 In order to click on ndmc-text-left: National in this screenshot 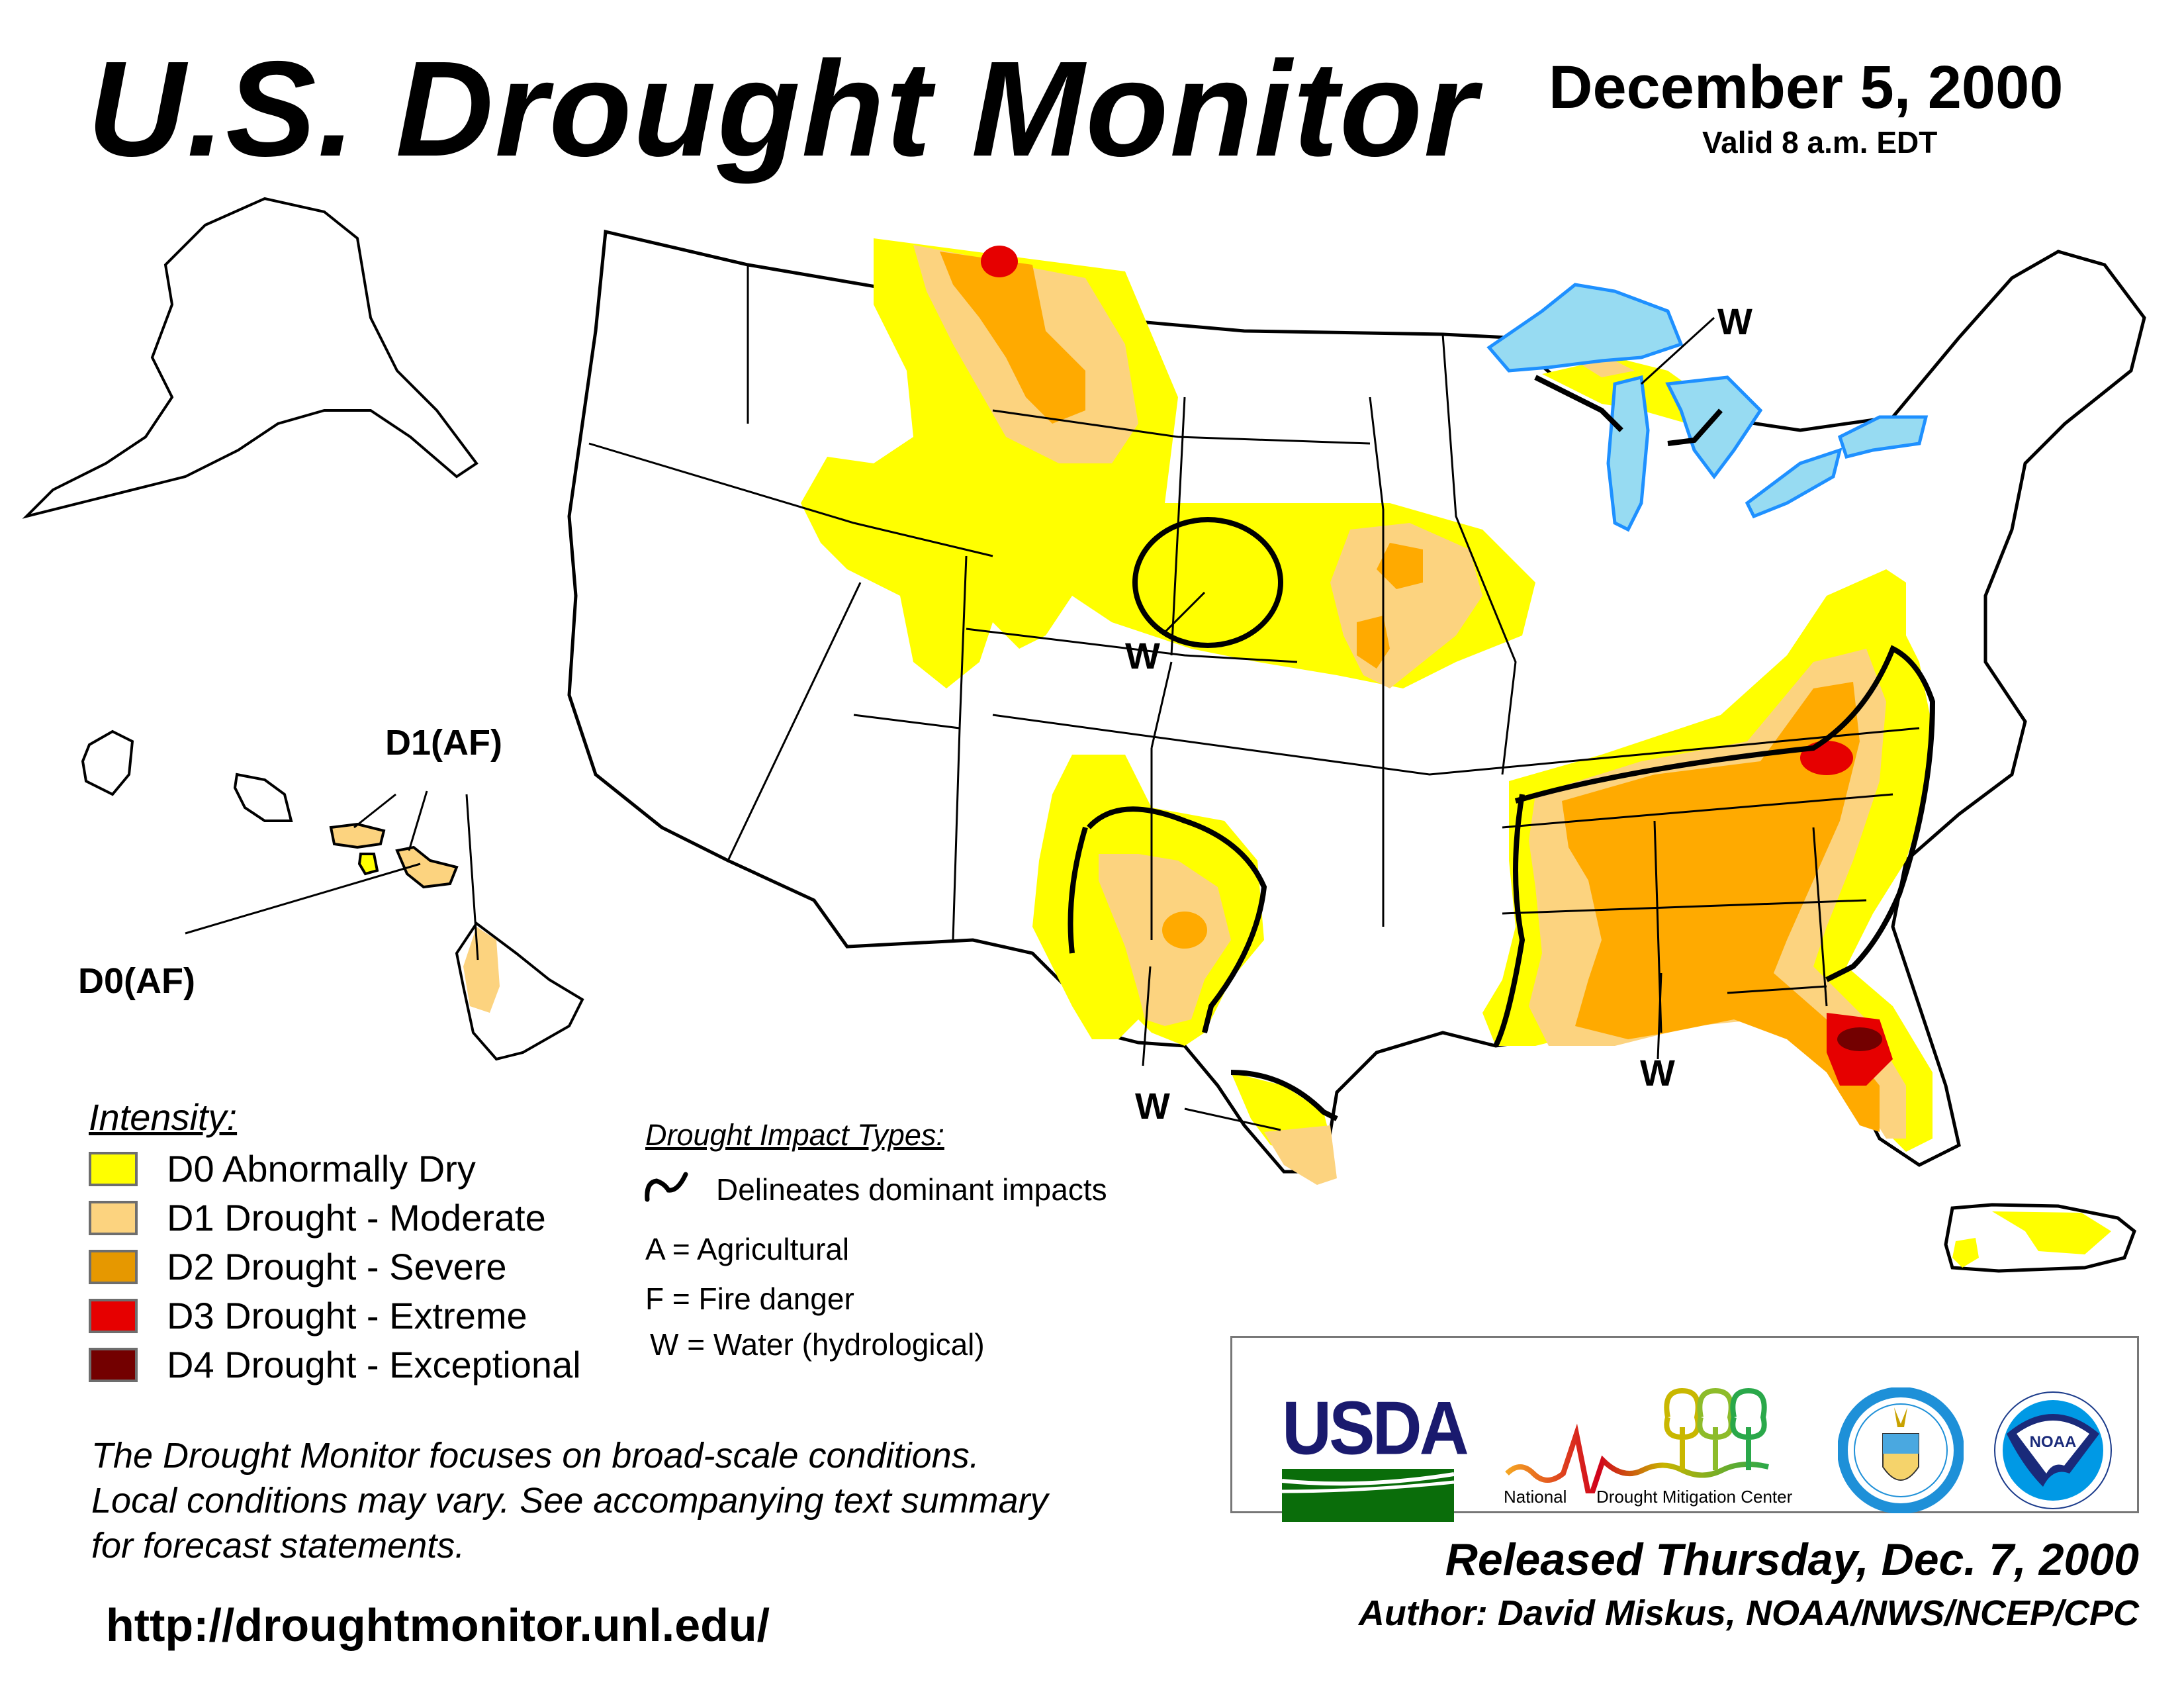, I will do `click(1535, 1497)`.